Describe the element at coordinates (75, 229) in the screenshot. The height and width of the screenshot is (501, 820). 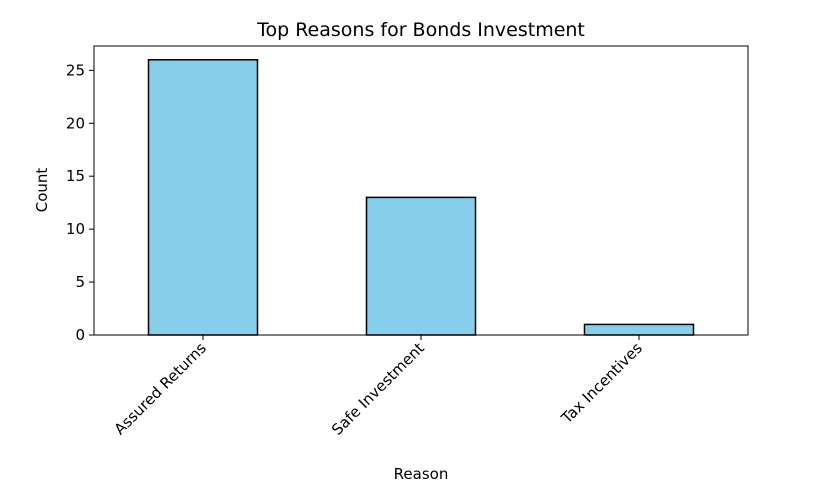
I see `y-tick-label: 10` at that location.